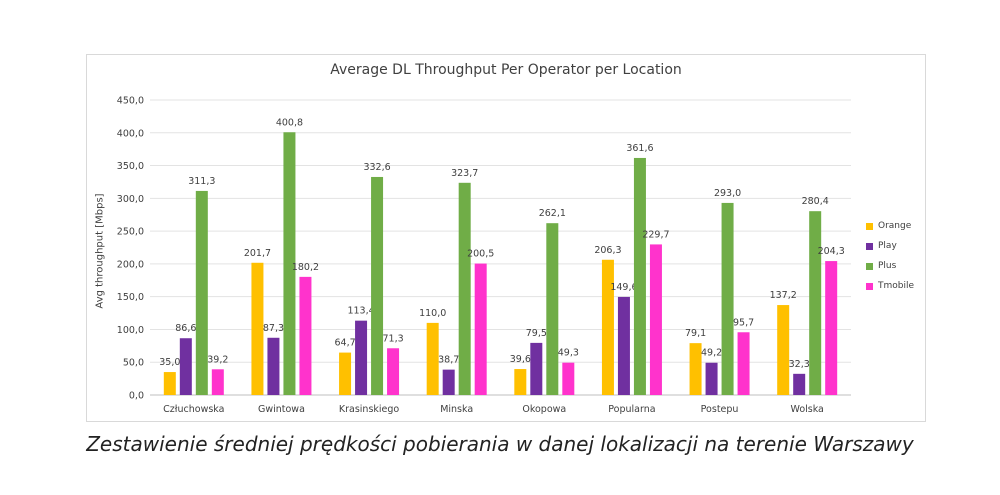 This screenshot has height=495, width=1000. I want to click on legend-item-tmobile: Tmobile, so click(890, 286).